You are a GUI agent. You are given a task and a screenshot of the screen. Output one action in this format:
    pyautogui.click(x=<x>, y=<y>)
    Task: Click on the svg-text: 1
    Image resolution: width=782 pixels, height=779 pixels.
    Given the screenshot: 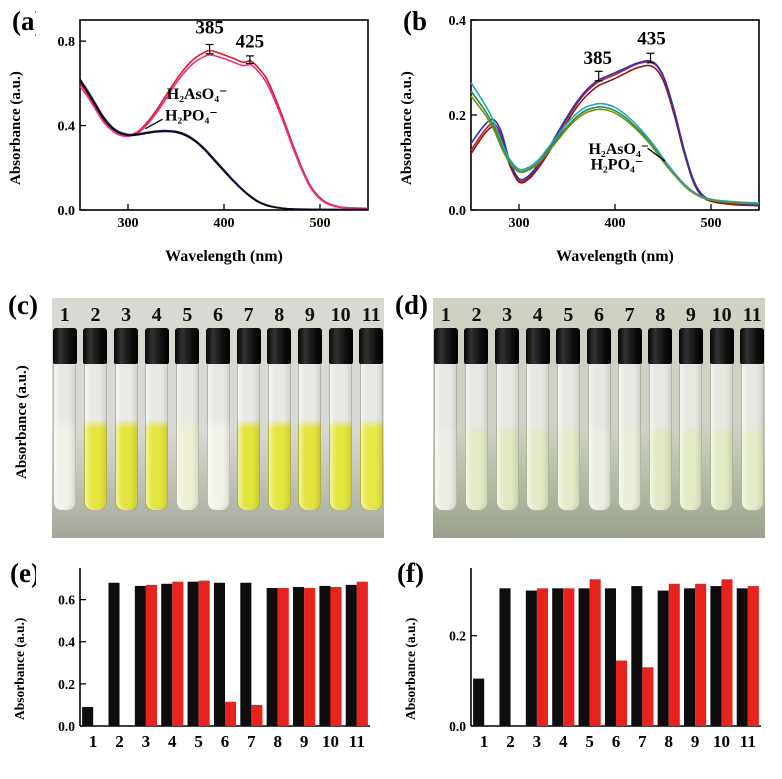 What is the action you would take?
    pyautogui.click(x=93, y=741)
    